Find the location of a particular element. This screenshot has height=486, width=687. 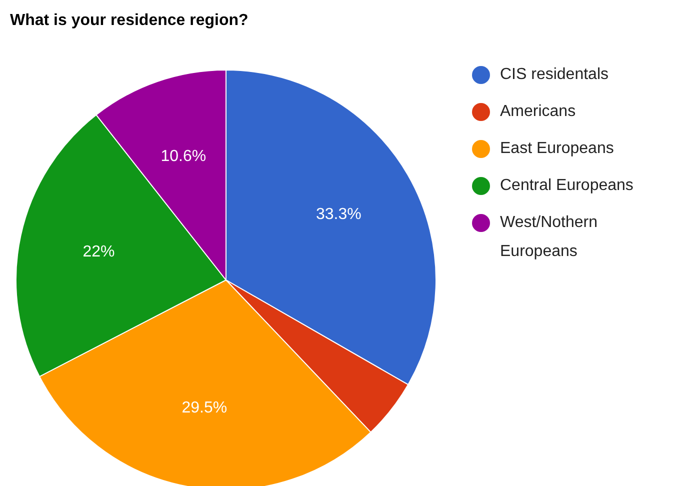

legend-label: Americans is located at coordinates (538, 111).